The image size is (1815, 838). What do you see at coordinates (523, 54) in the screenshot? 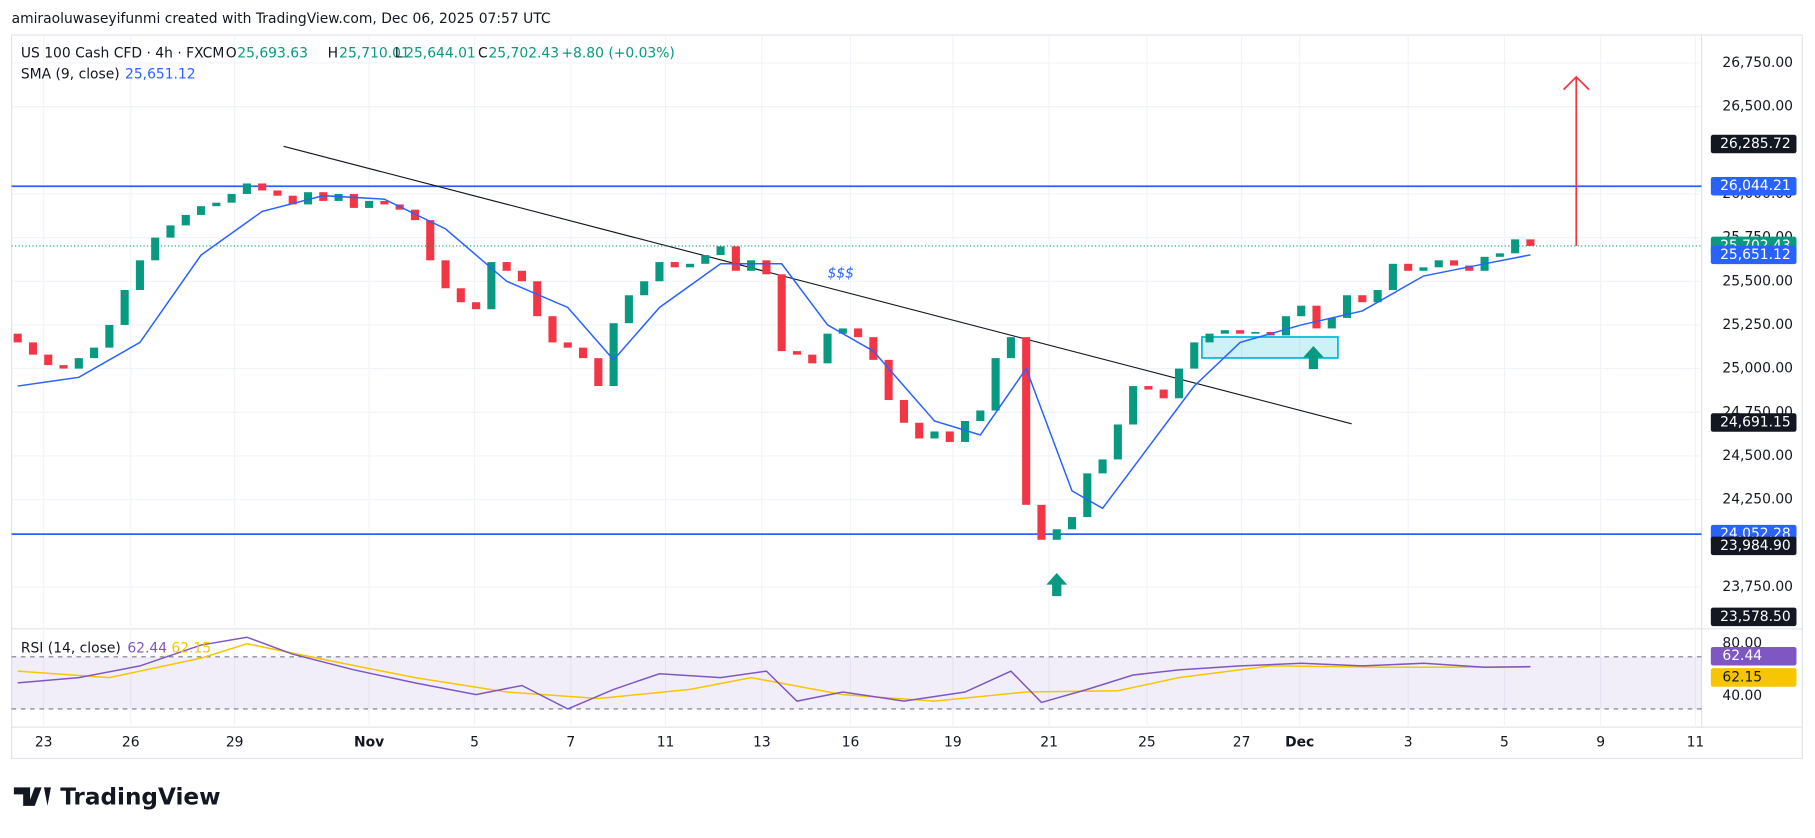
I see `close: 25,702.43` at bounding box center [523, 54].